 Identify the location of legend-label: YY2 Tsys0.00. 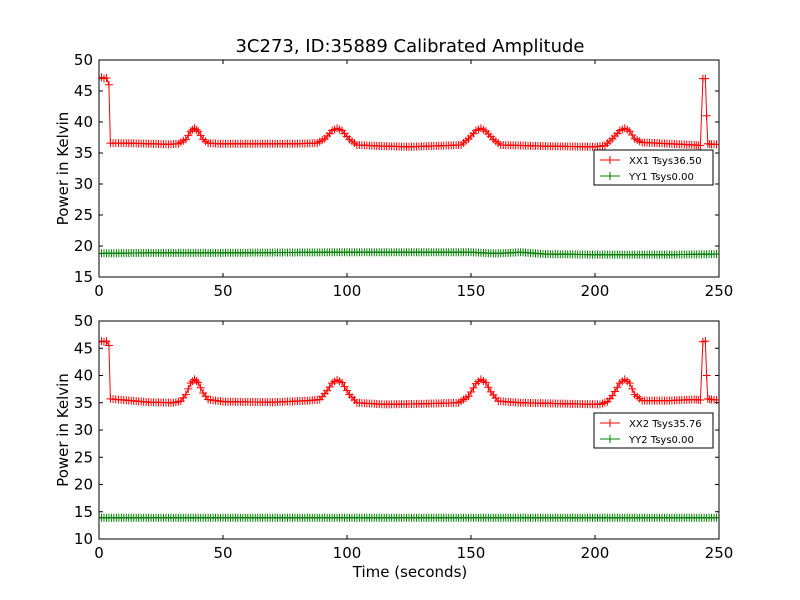
(661, 440).